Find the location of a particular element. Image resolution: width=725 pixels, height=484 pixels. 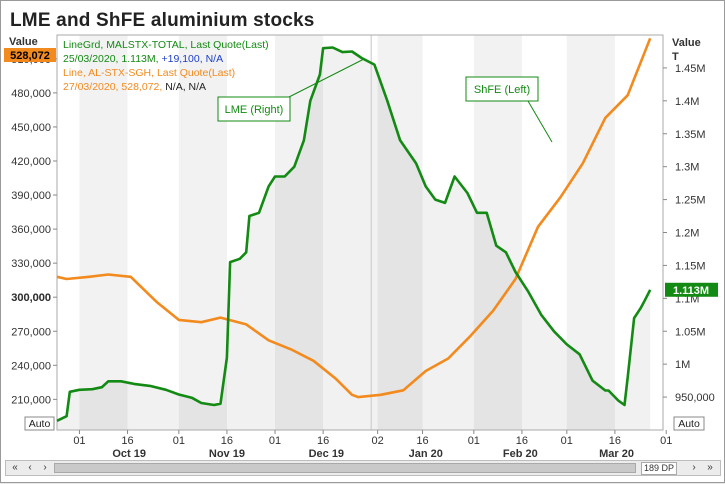

right-axis-unit: T is located at coordinates (675, 57).